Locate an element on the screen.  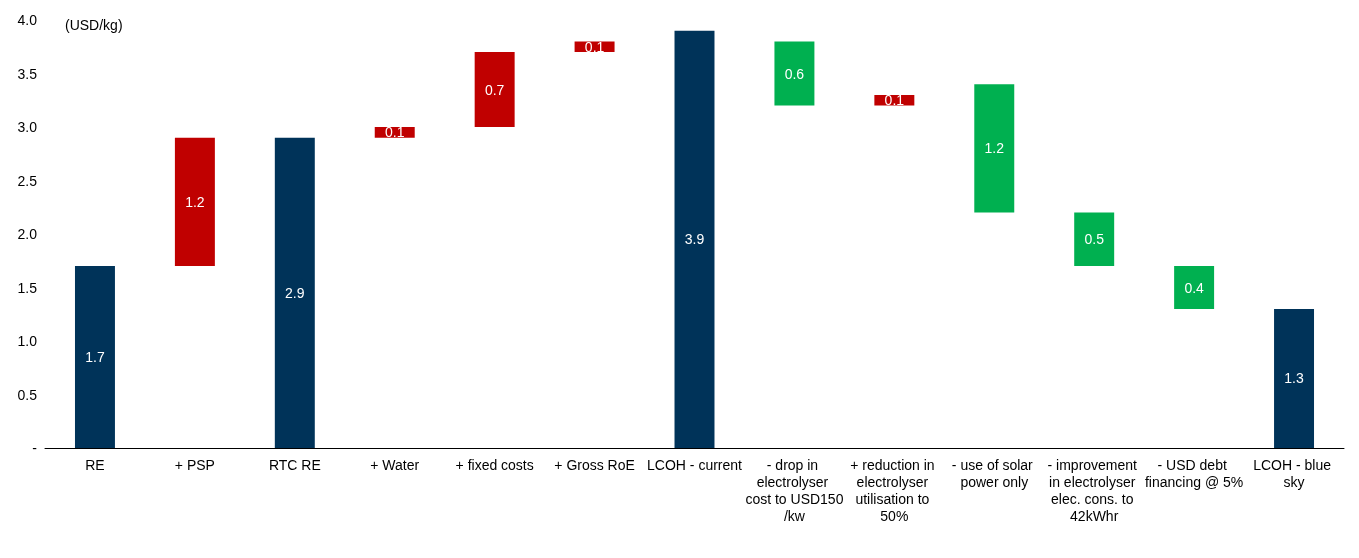
data-label: 1.7 is located at coordinates (95, 357).